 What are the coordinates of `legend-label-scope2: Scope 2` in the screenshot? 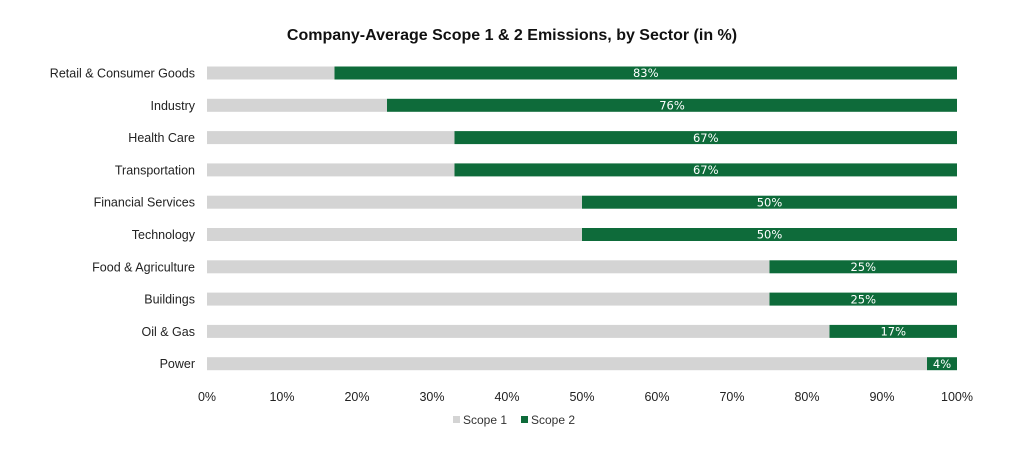 It's located at (553, 420).